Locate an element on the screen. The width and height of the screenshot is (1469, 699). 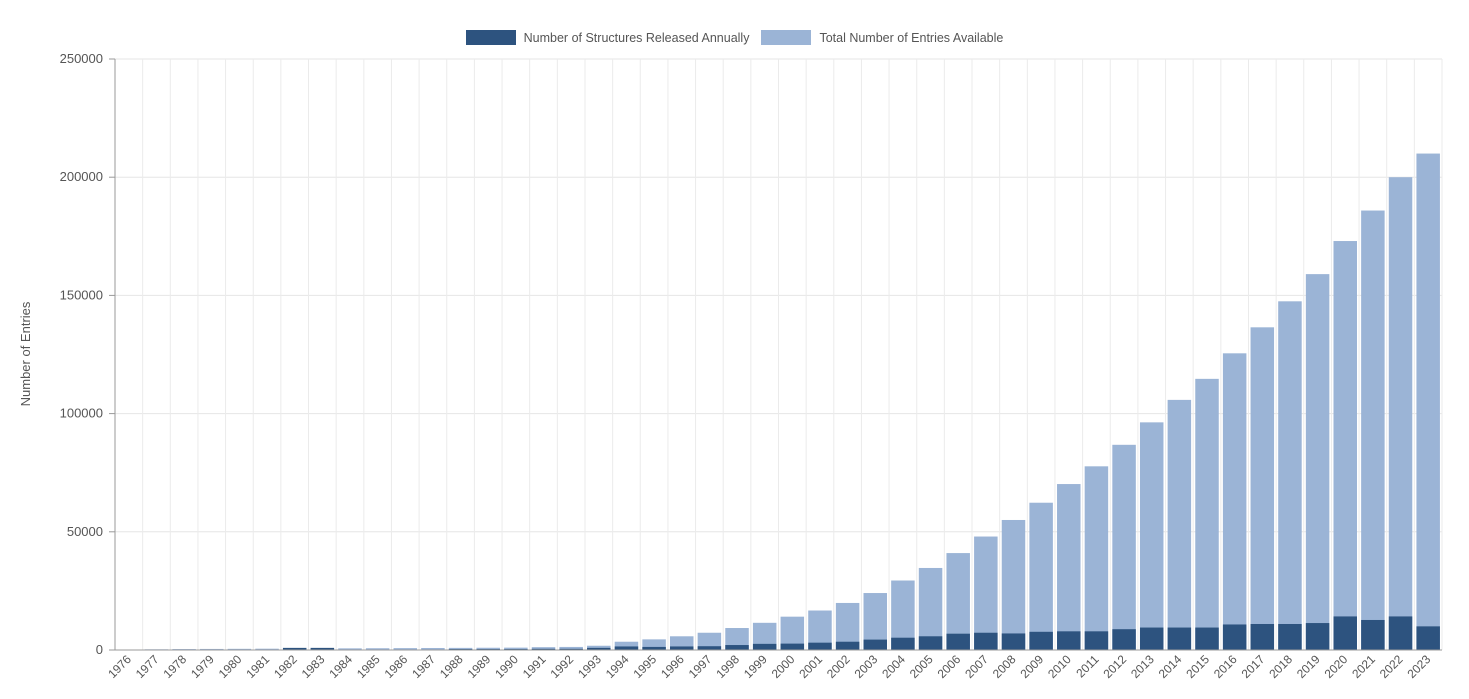
x-tick-label: 1988 is located at coordinates (451, 666).